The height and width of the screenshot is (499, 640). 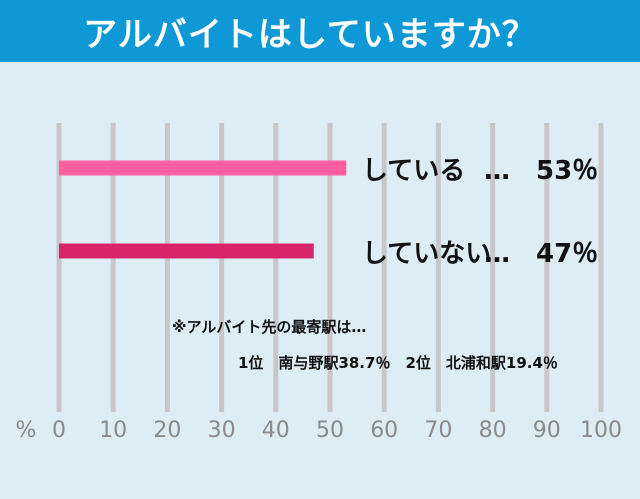 I want to click on tick-label-20: 20, so click(x=167, y=430).